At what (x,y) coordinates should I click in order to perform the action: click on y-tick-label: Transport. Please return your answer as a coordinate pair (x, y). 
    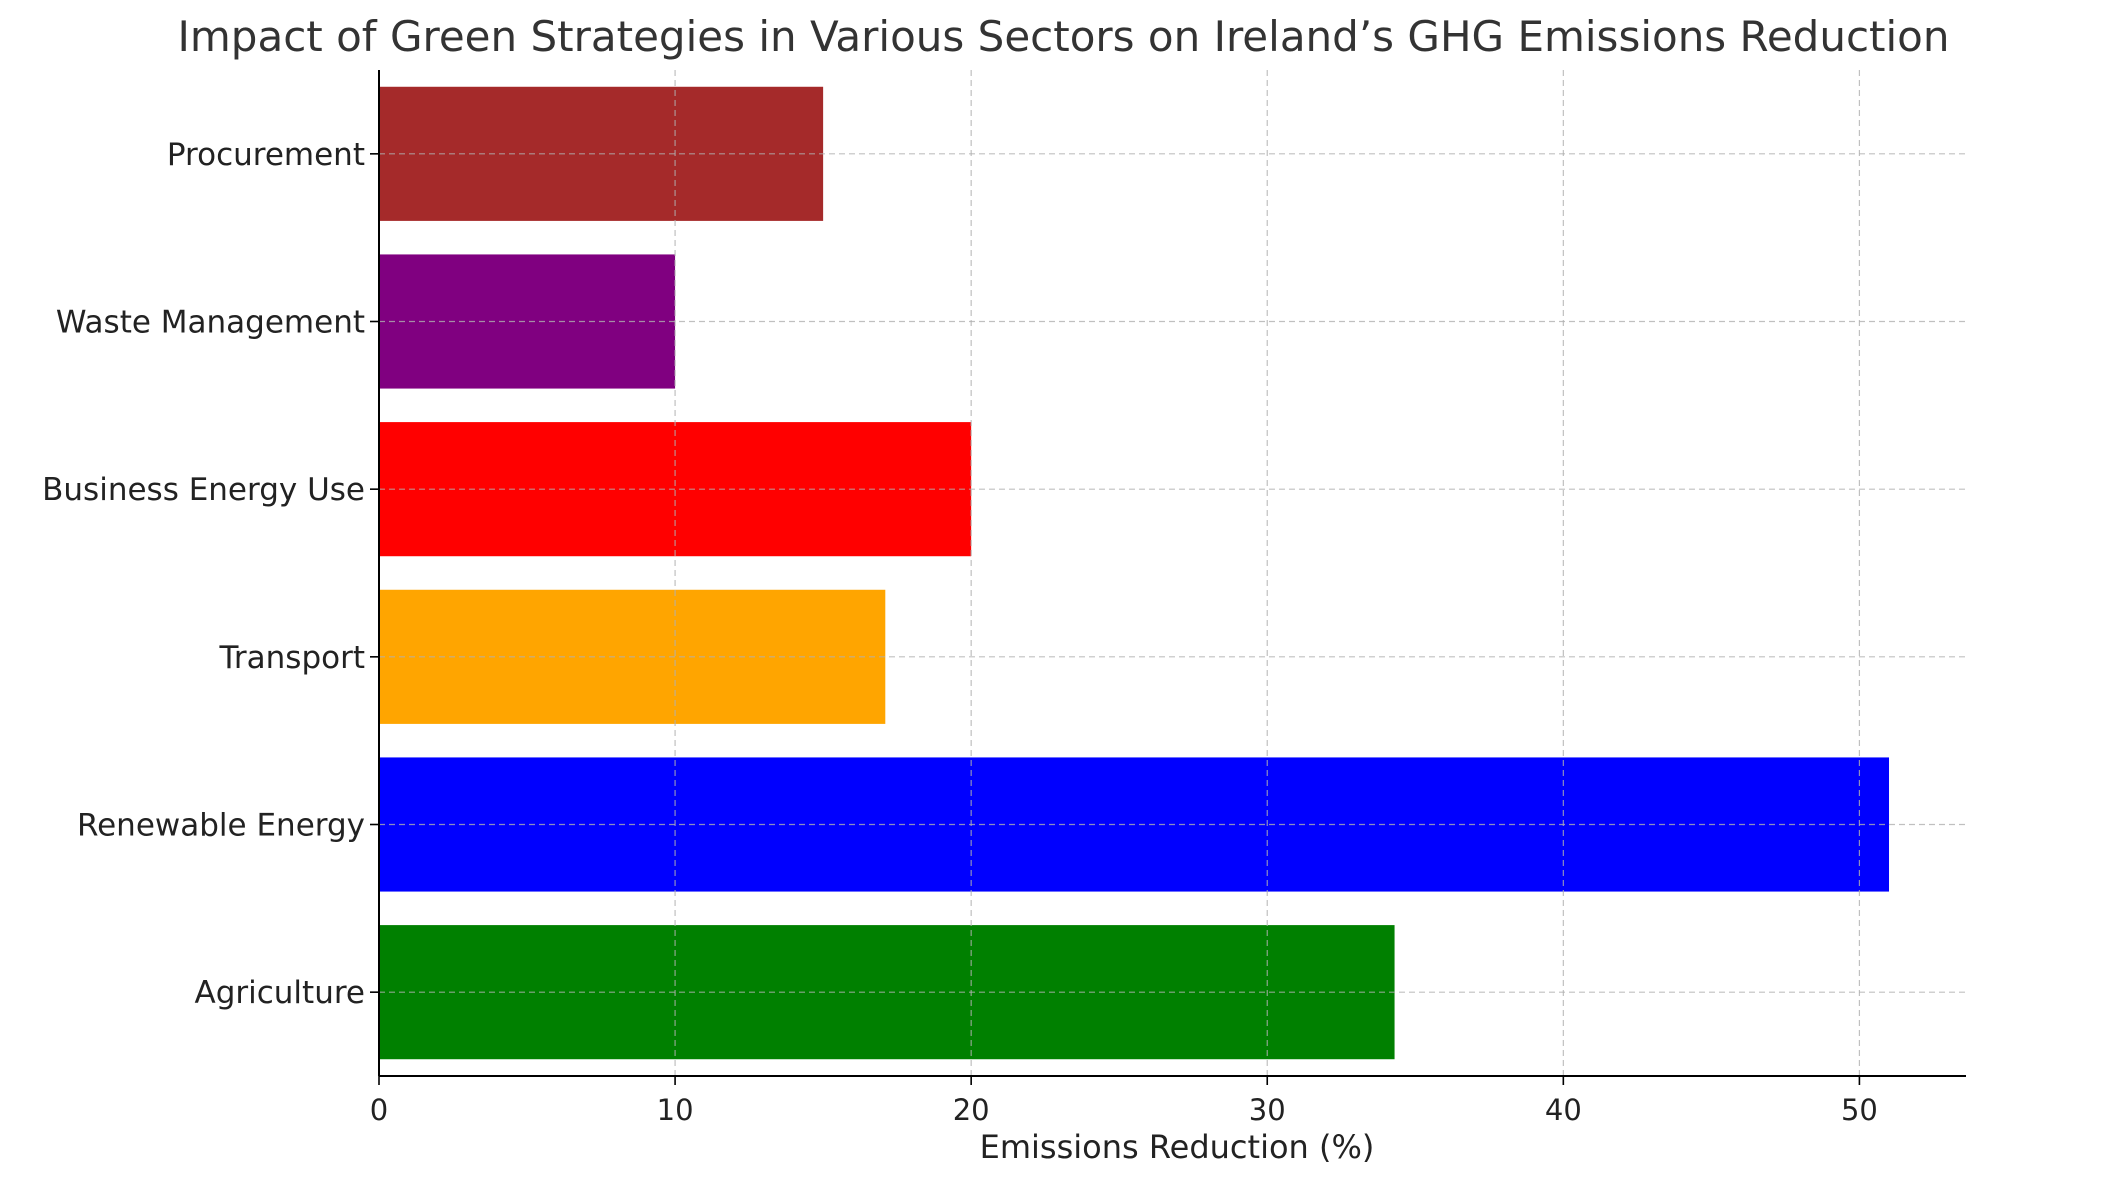
    Looking at the image, I should click on (292, 658).